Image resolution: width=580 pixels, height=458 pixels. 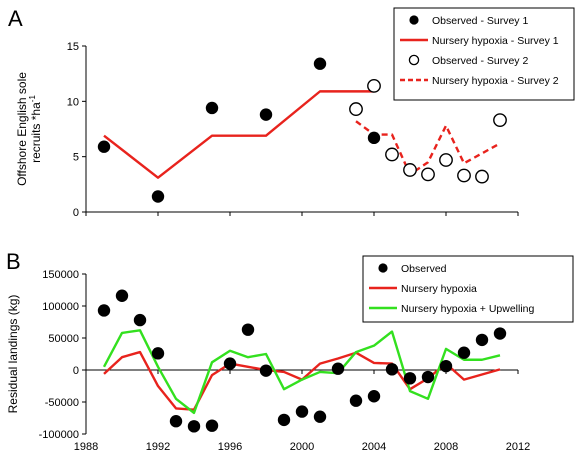 What do you see at coordinates (13, 354) in the screenshot?
I see `y-axis-label: Residual landings (kg)` at bounding box center [13, 354].